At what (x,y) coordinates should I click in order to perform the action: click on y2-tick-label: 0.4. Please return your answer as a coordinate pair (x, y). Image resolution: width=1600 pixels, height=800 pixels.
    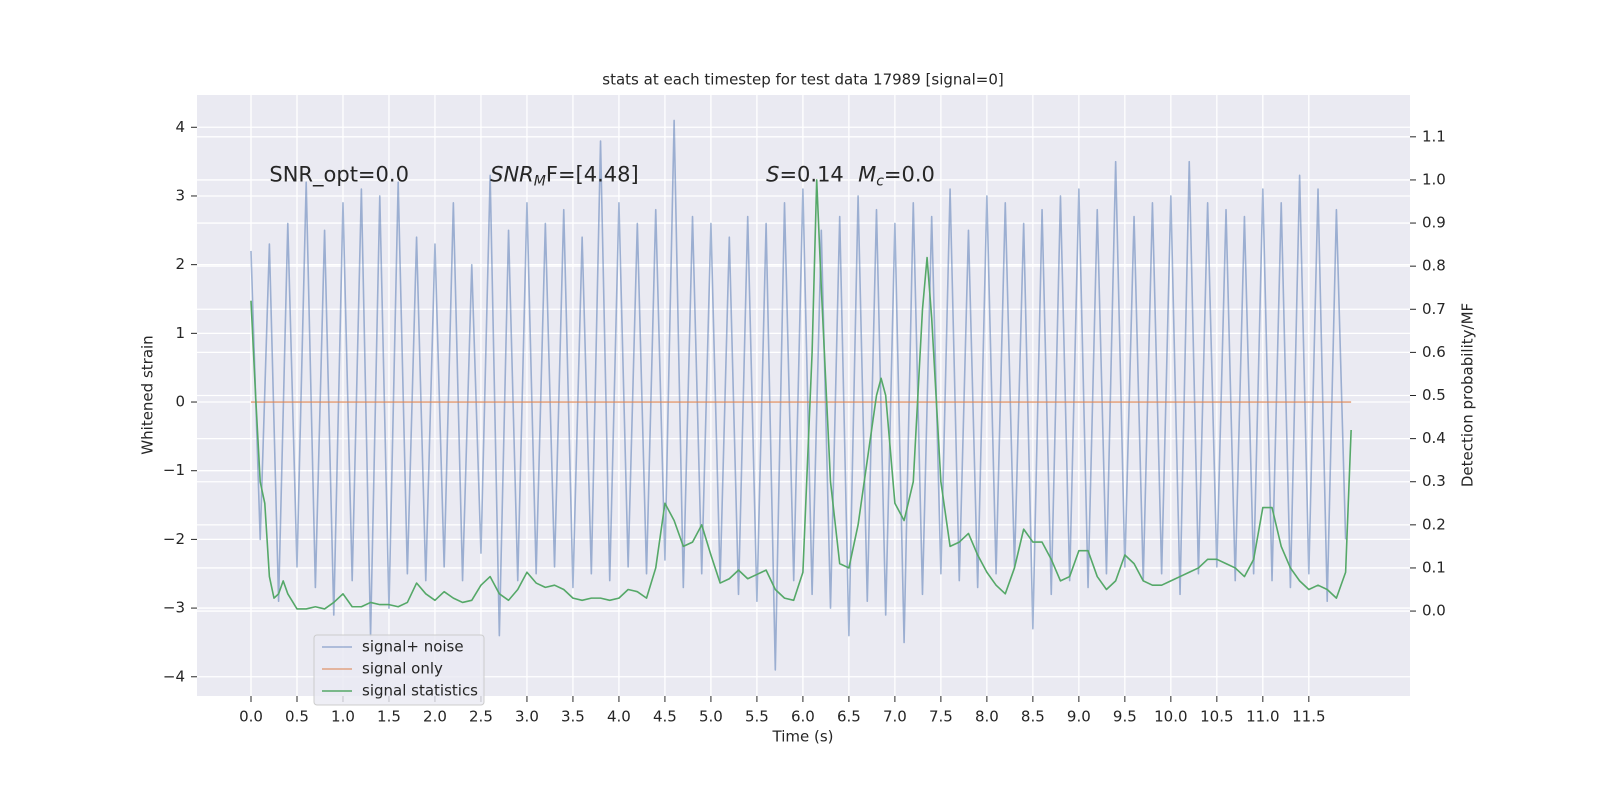
    Looking at the image, I should click on (1434, 438).